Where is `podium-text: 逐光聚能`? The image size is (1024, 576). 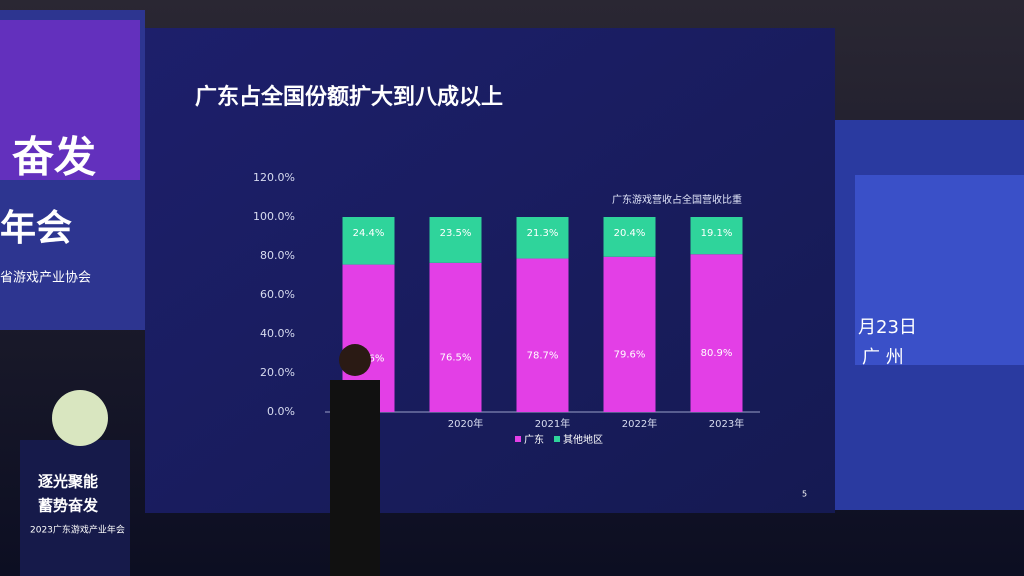 podium-text: 逐光聚能 is located at coordinates (68, 482).